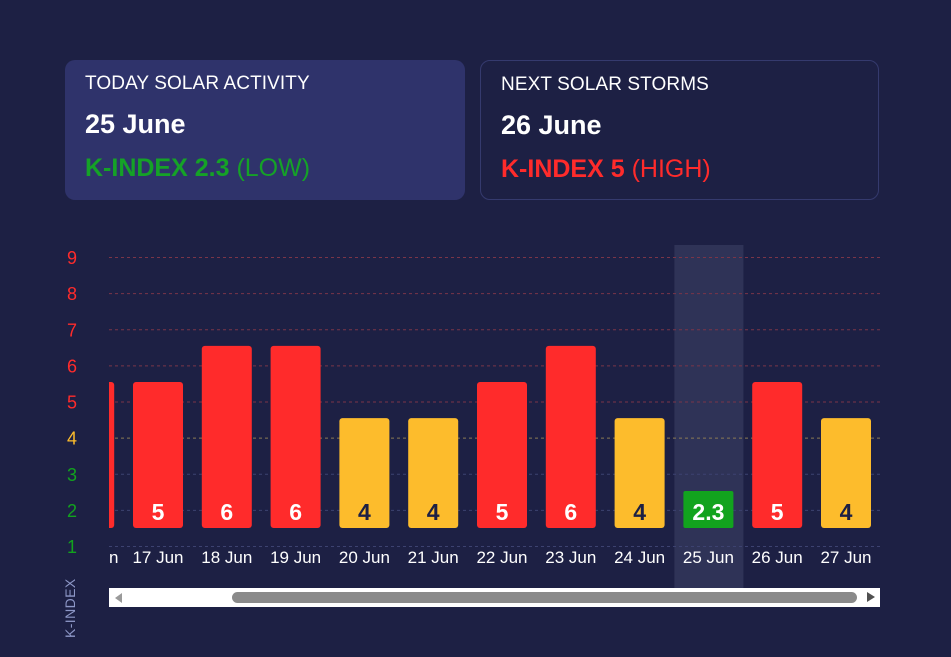 This screenshot has height=657, width=951. What do you see at coordinates (226, 557) in the screenshot?
I see `x-tick-label-18-Jun: 18 Jun` at bounding box center [226, 557].